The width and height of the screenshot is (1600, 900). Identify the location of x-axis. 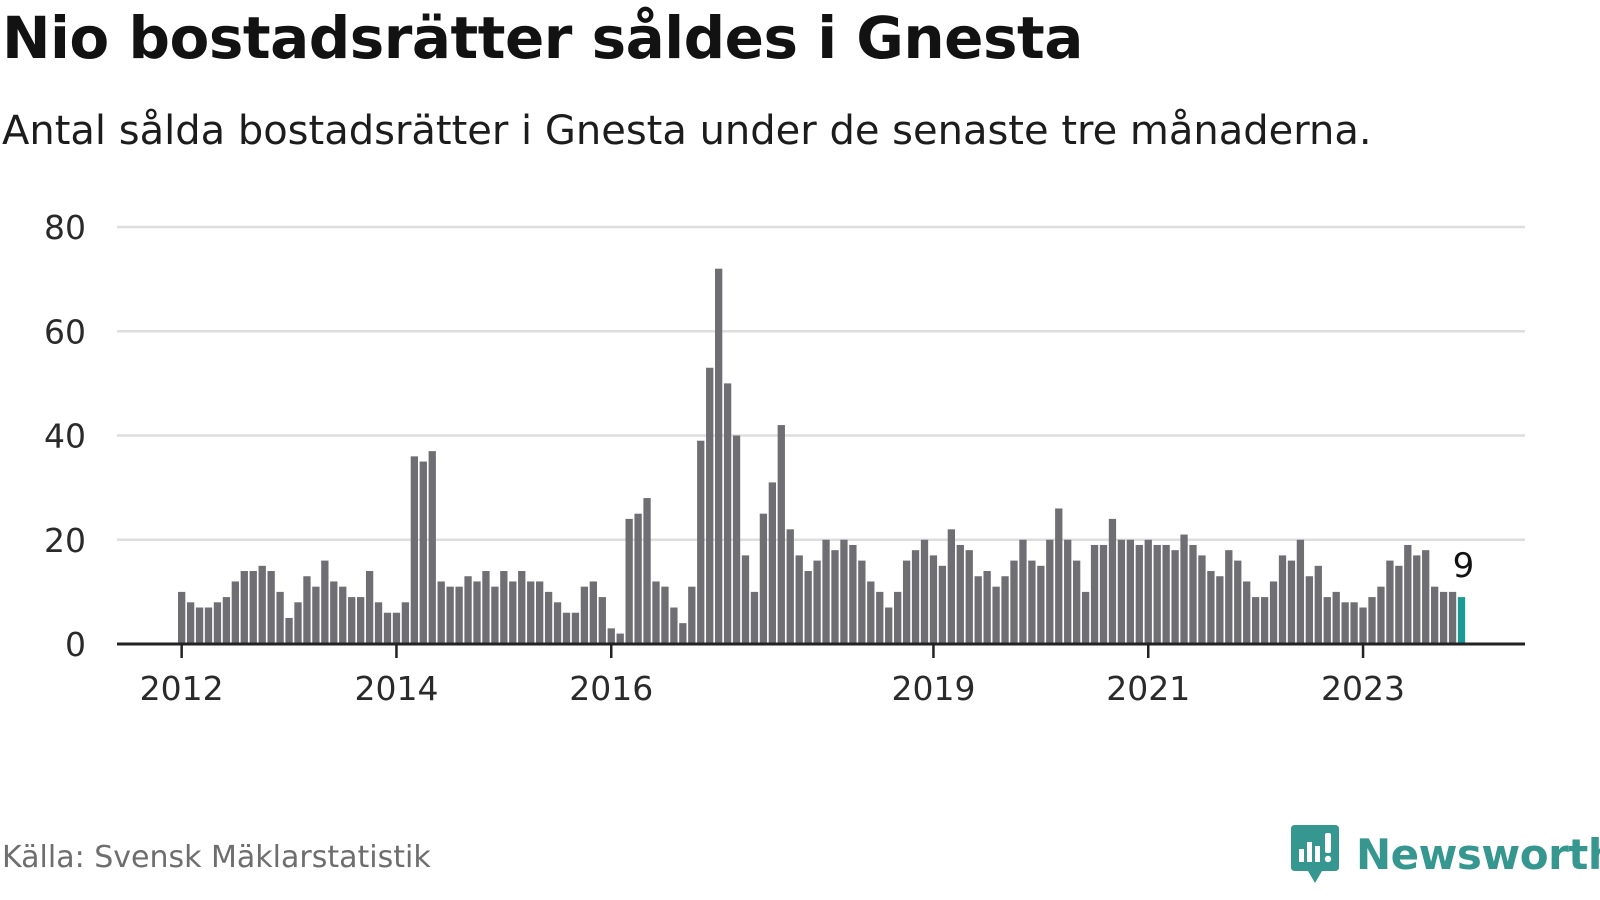
(821, 650).